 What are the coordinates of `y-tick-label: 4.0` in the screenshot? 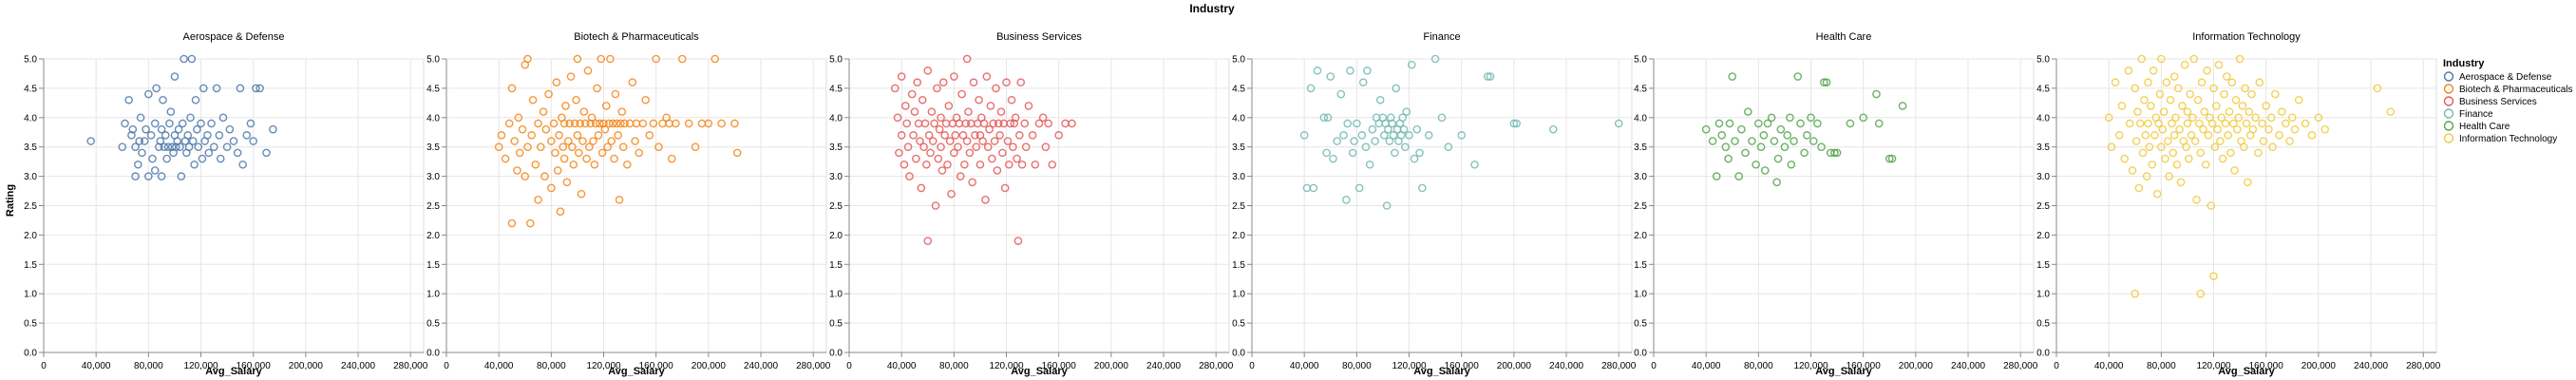 It's located at (836, 118).